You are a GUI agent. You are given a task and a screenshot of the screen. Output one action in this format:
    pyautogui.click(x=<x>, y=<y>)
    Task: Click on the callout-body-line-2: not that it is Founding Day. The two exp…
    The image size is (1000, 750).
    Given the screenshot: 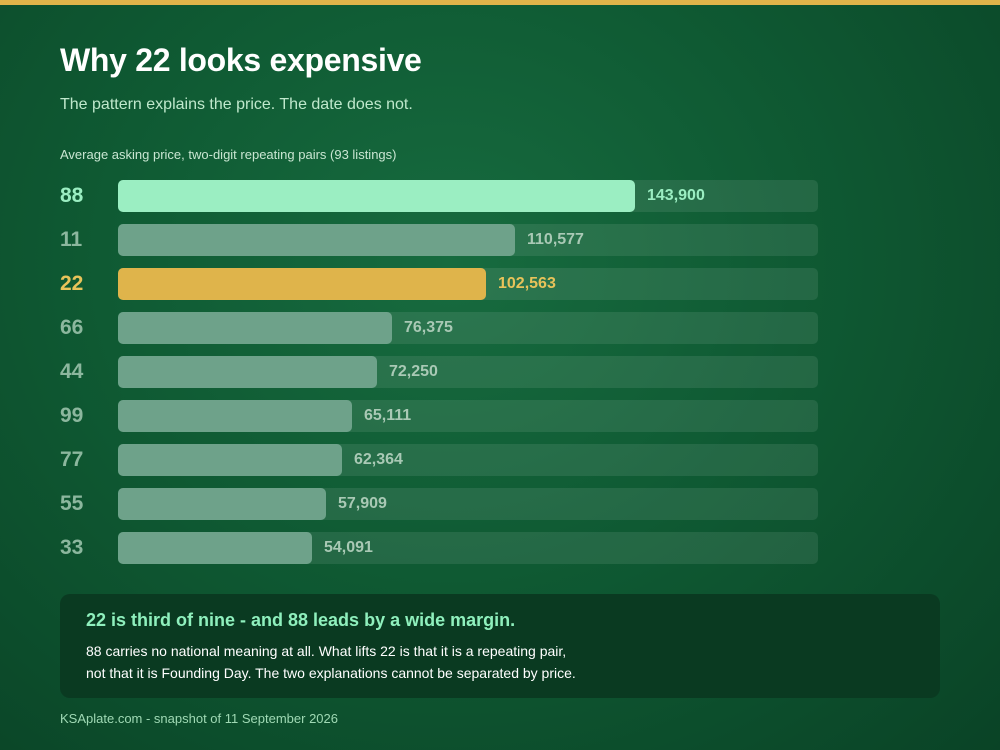 What is the action you would take?
    pyautogui.click(x=331, y=673)
    